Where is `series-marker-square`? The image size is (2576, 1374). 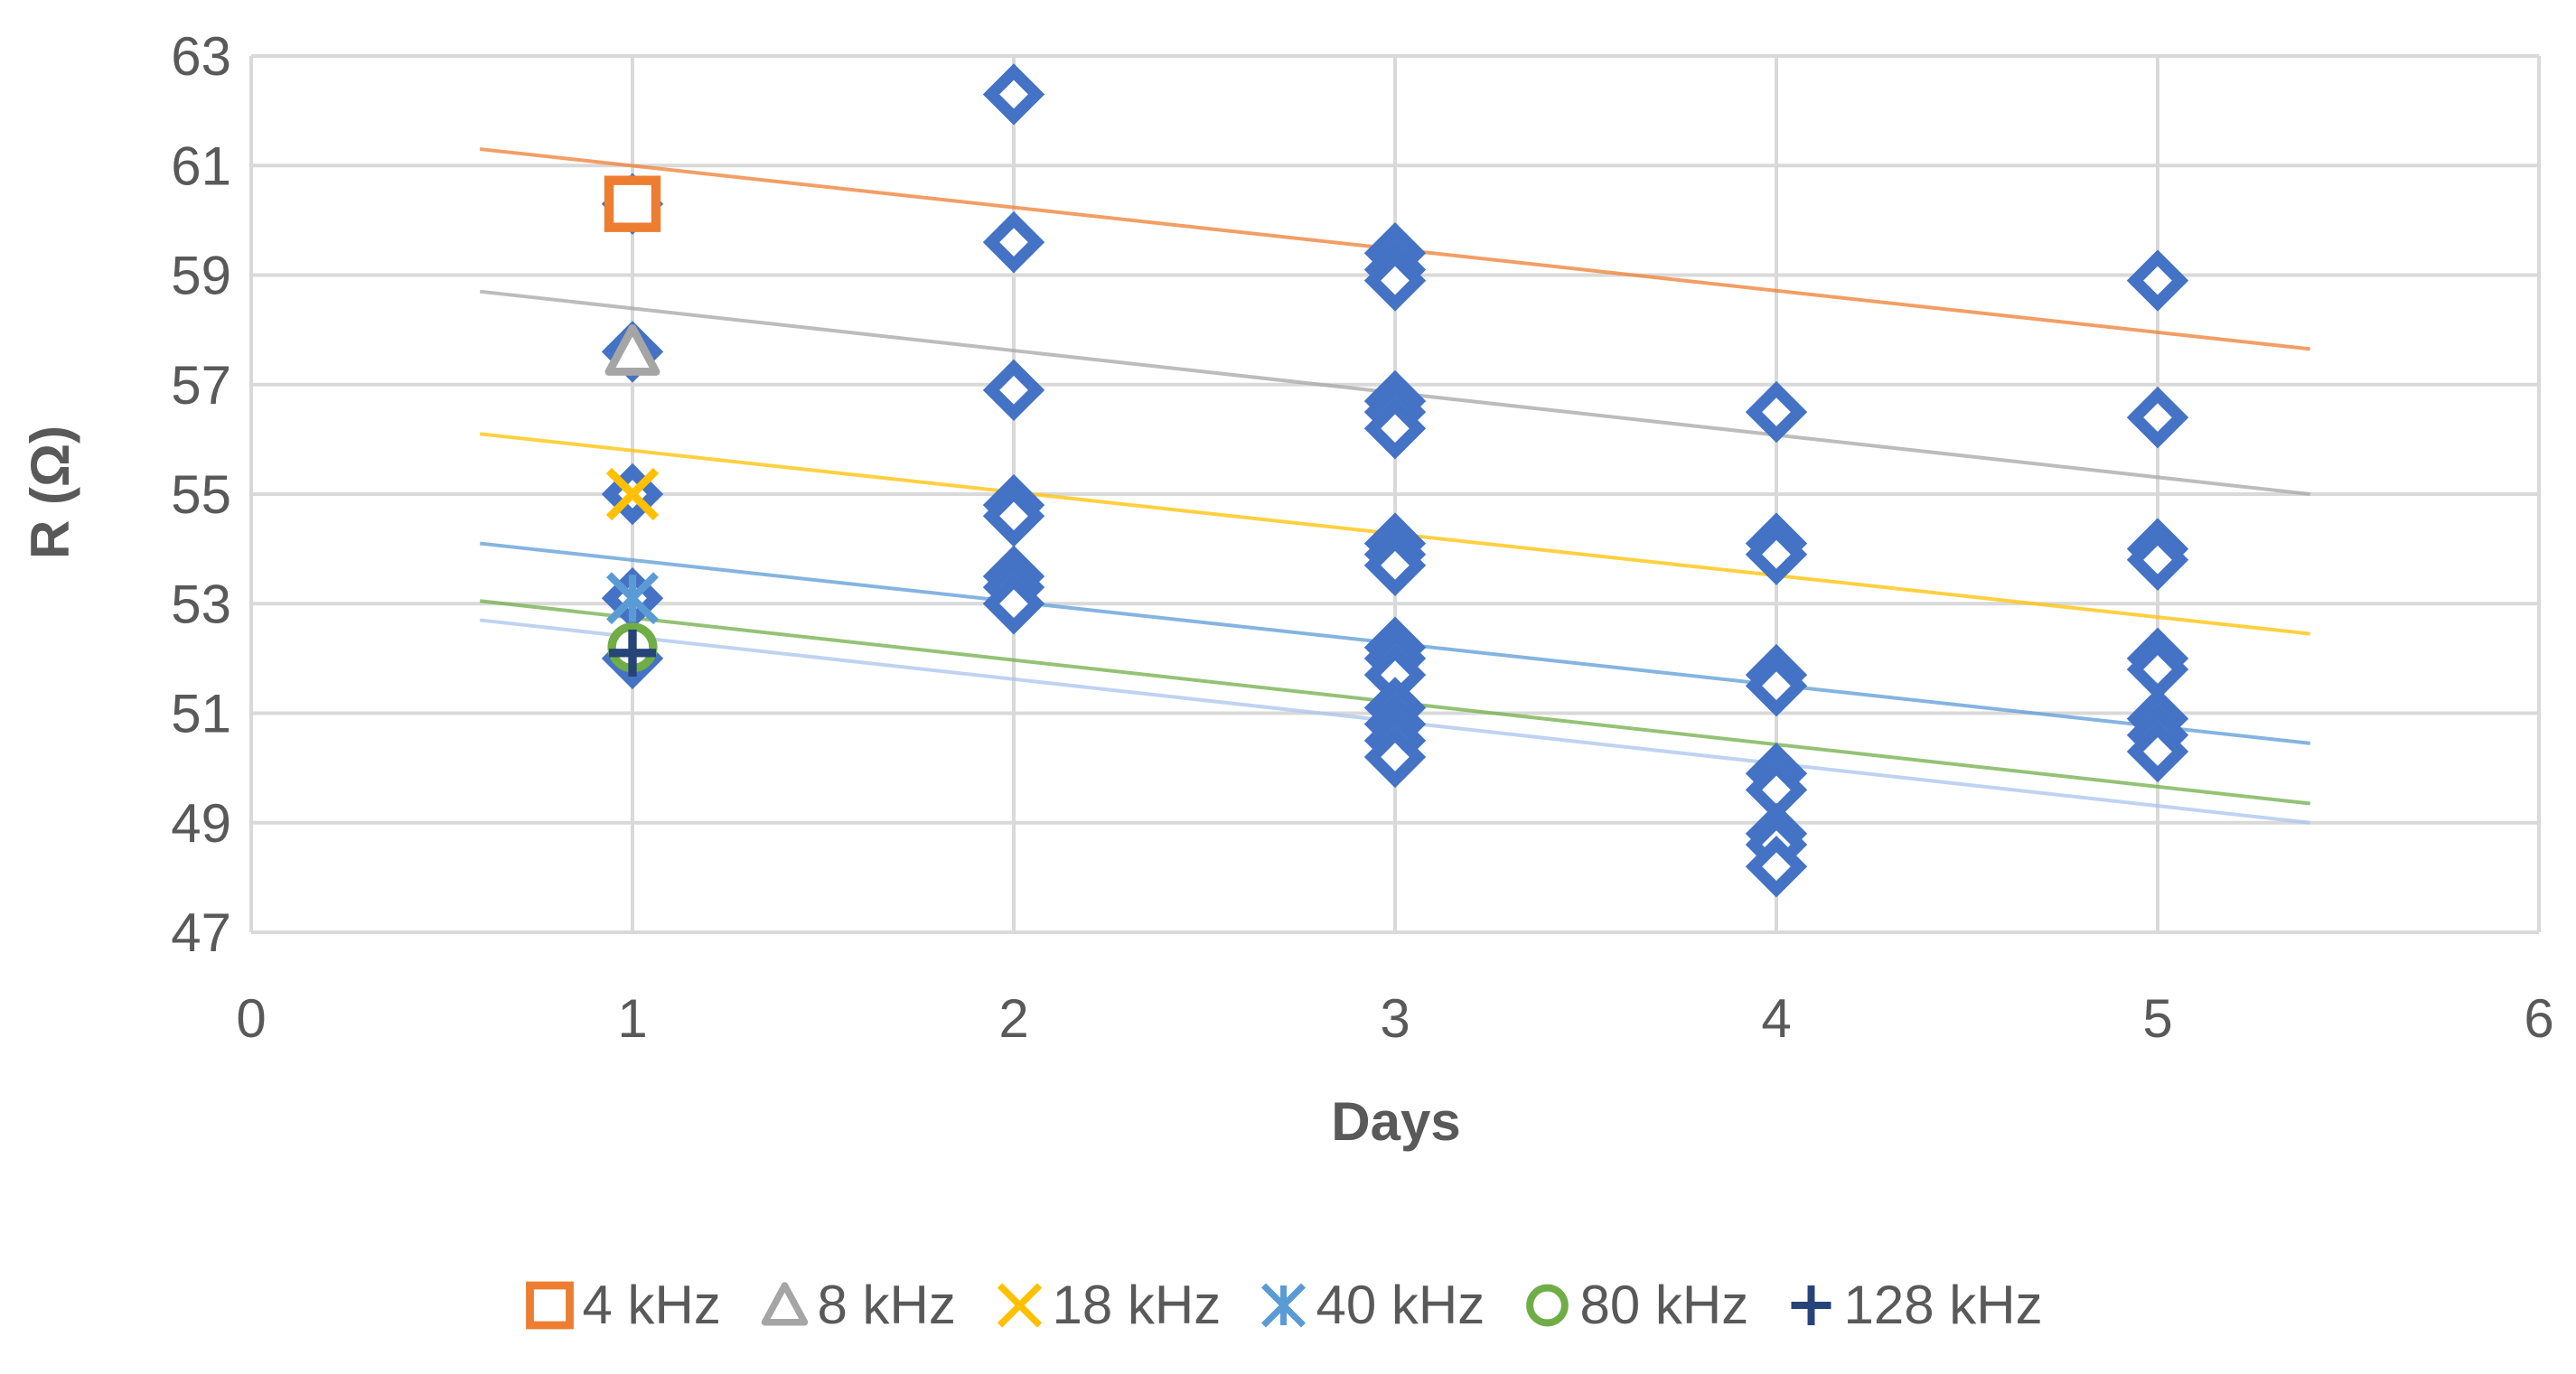 series-marker-square is located at coordinates (632, 203).